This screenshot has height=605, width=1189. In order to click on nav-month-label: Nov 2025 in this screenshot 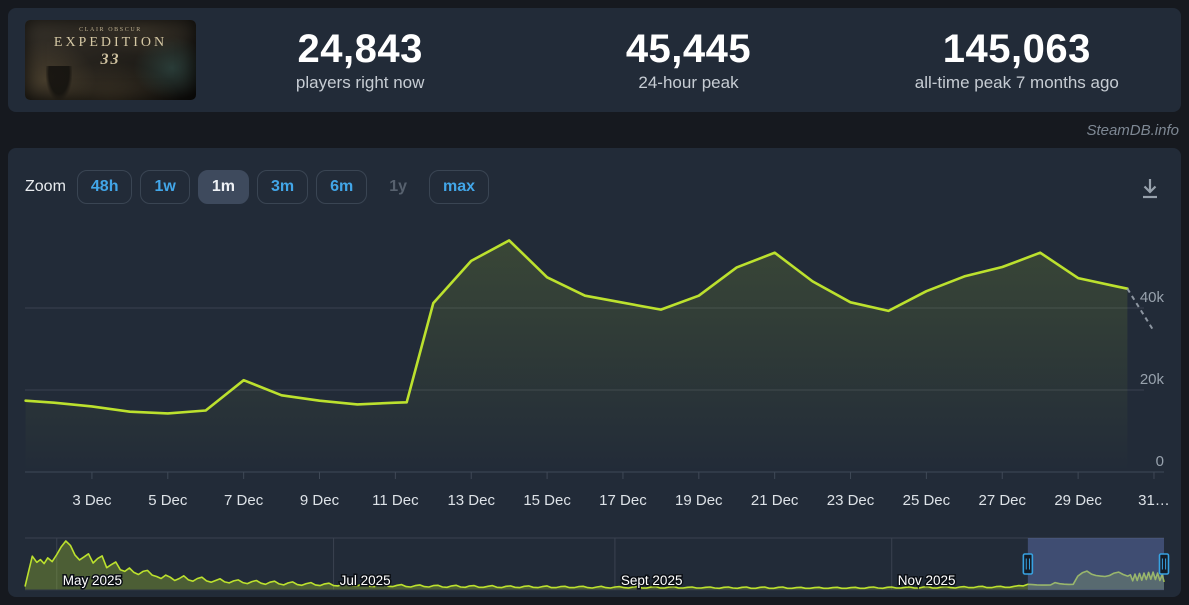, I will do `click(927, 580)`.